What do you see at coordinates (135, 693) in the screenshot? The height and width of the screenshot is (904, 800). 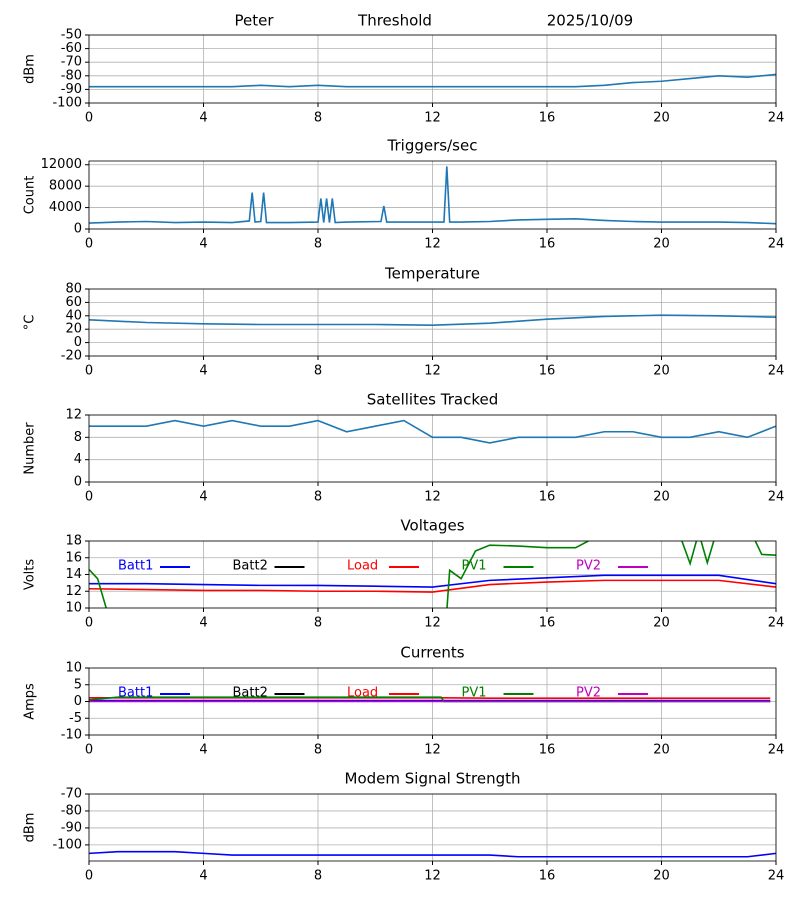 I see `legend-label: Batt1` at bounding box center [135, 693].